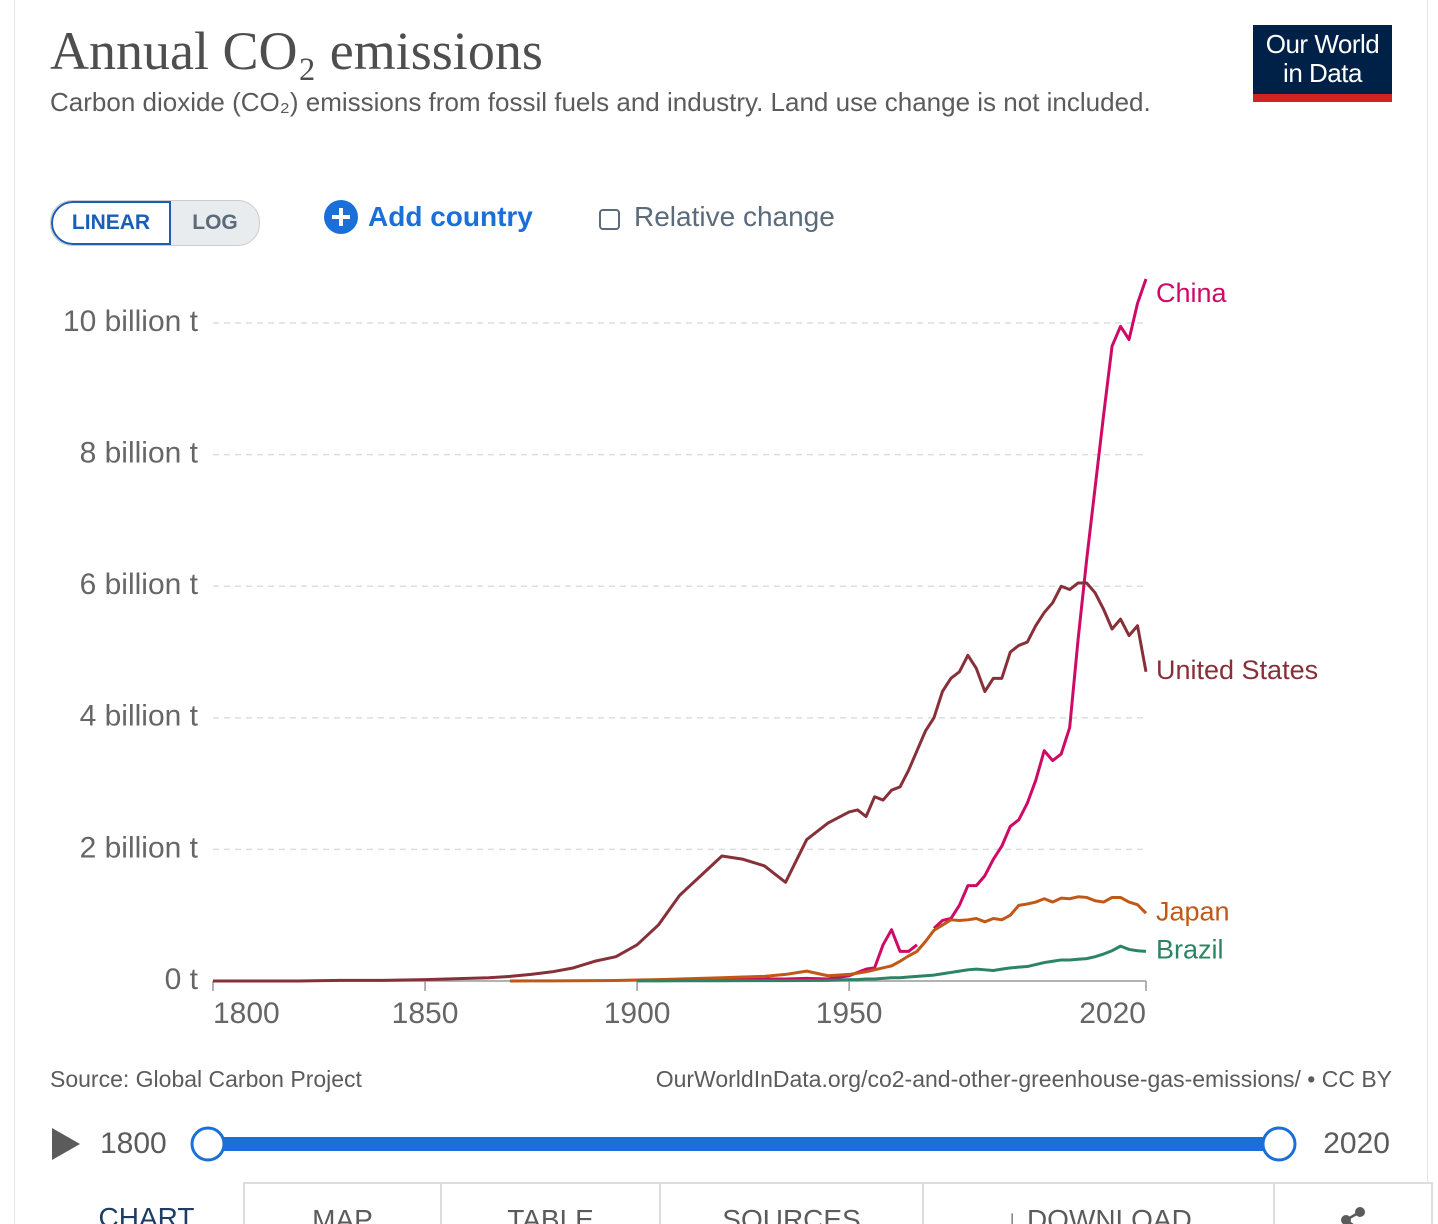  Describe the element at coordinates (1016, 1214) in the screenshot. I see `download-icon: ↓` at that location.